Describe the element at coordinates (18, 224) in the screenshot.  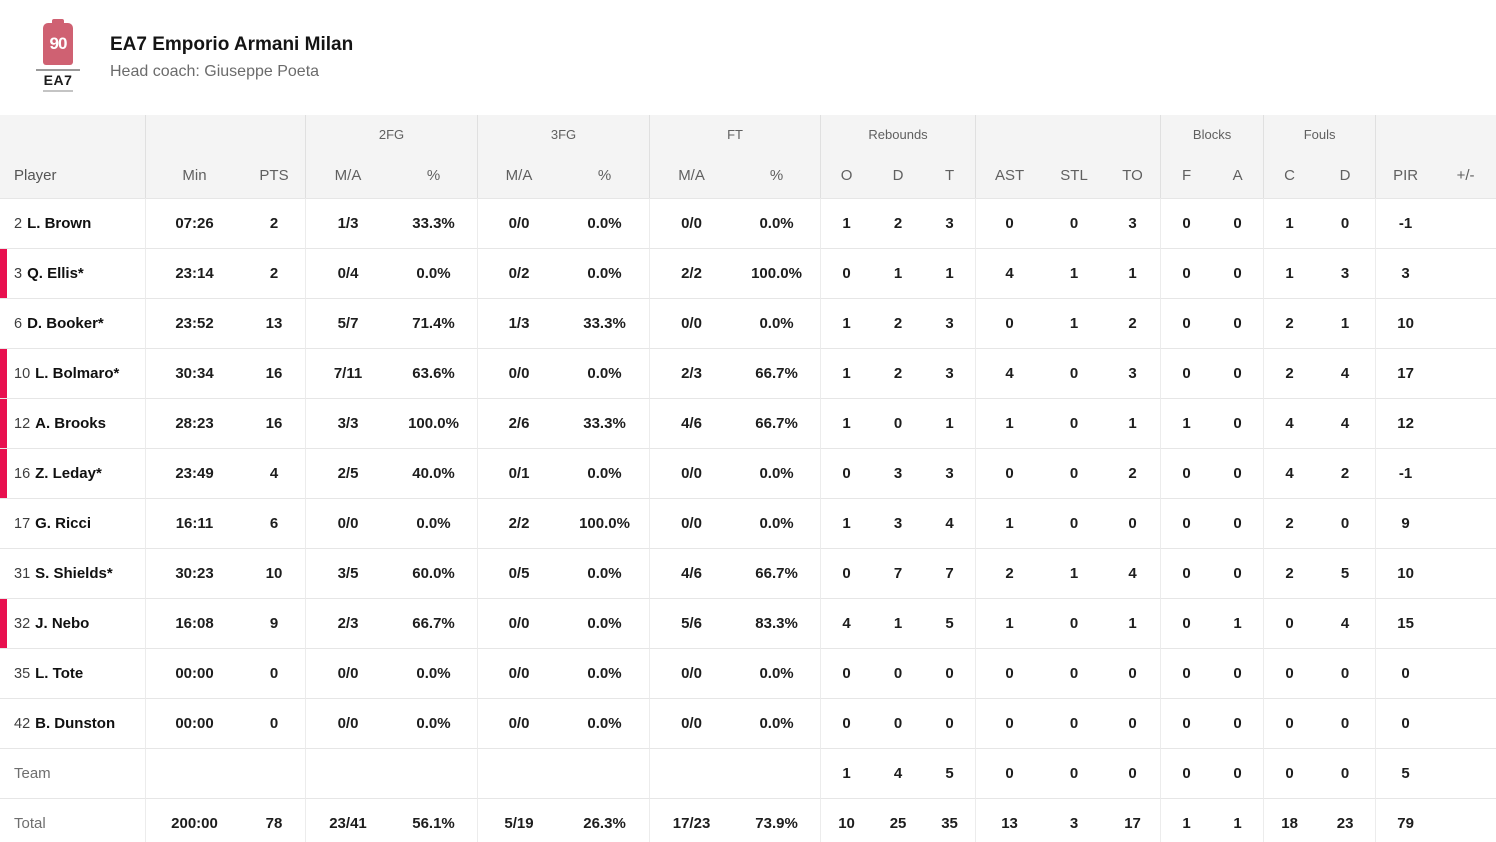
I see `player-number: 2` at that location.